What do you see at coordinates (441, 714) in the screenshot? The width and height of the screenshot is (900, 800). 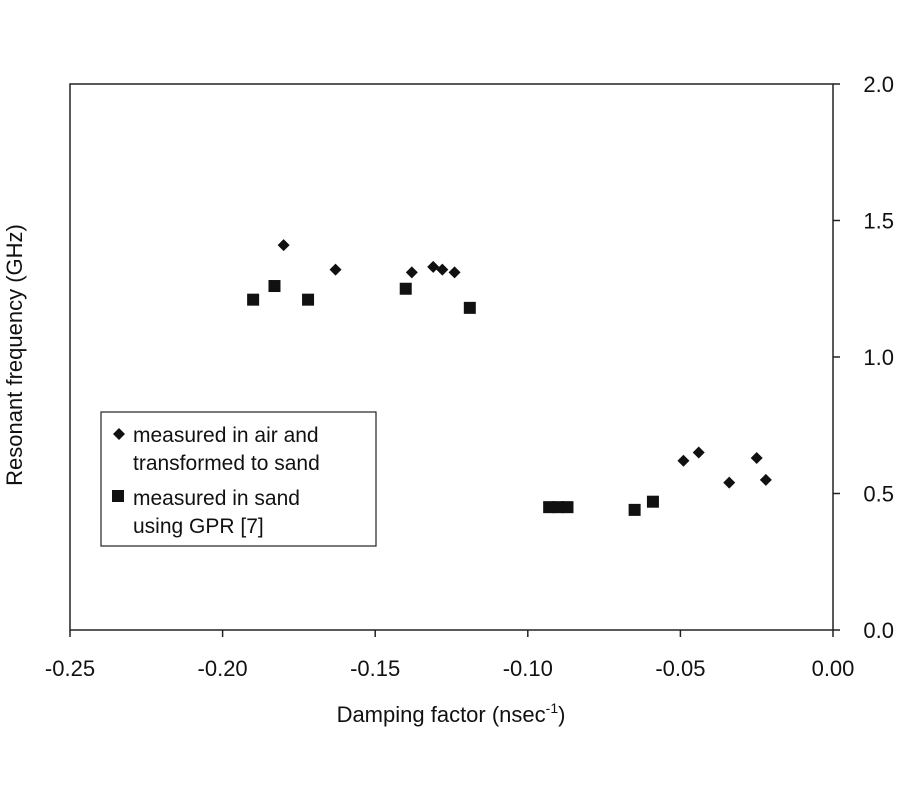 I see `x-axis-title-main: Damping factor (nsec` at bounding box center [441, 714].